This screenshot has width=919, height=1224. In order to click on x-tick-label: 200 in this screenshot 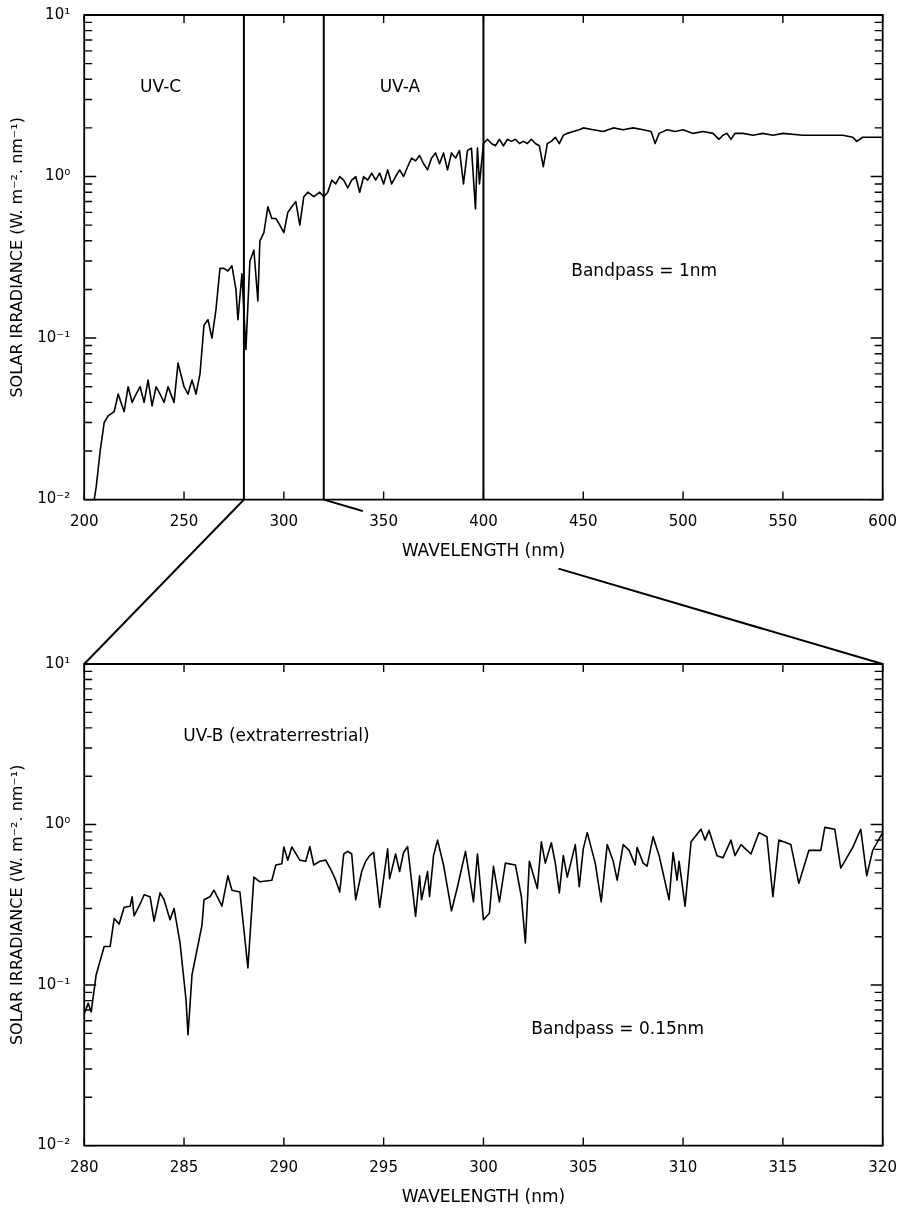, I will do `click(84, 521)`.